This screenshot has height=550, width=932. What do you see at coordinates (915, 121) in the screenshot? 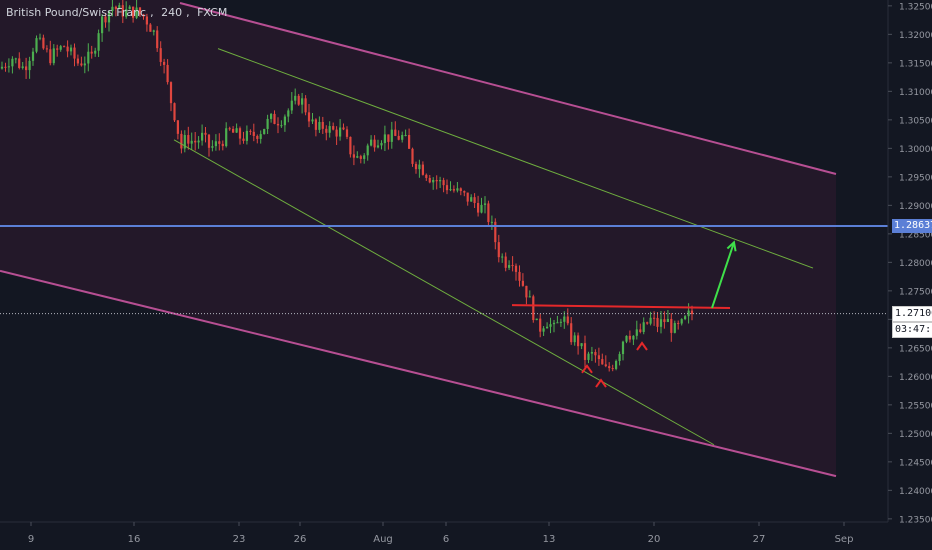
I see `price-tick-label: 1.30500` at bounding box center [915, 121].